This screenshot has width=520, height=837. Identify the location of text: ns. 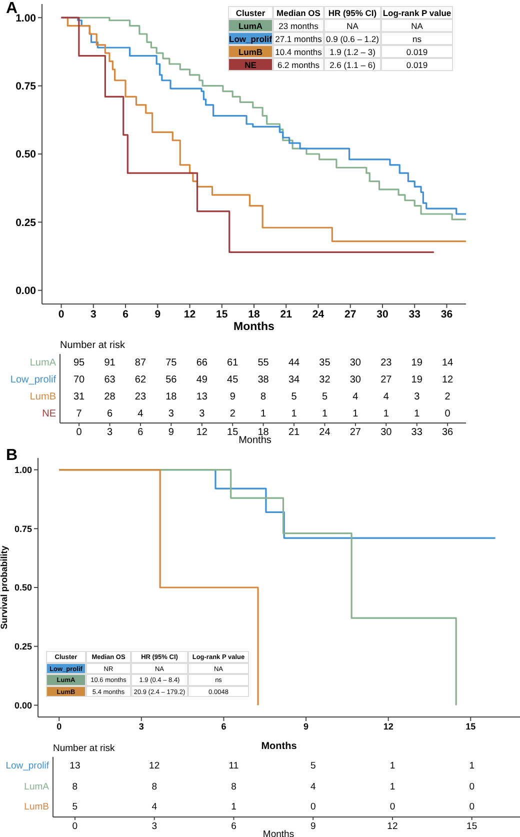
(417, 39).